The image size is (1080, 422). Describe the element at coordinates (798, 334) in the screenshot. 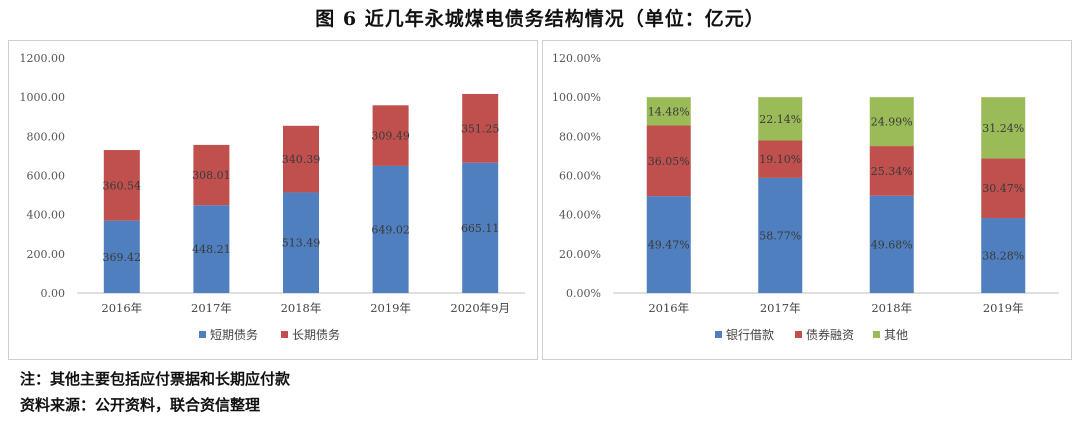

I see `legend-swatch-债券融资` at that location.